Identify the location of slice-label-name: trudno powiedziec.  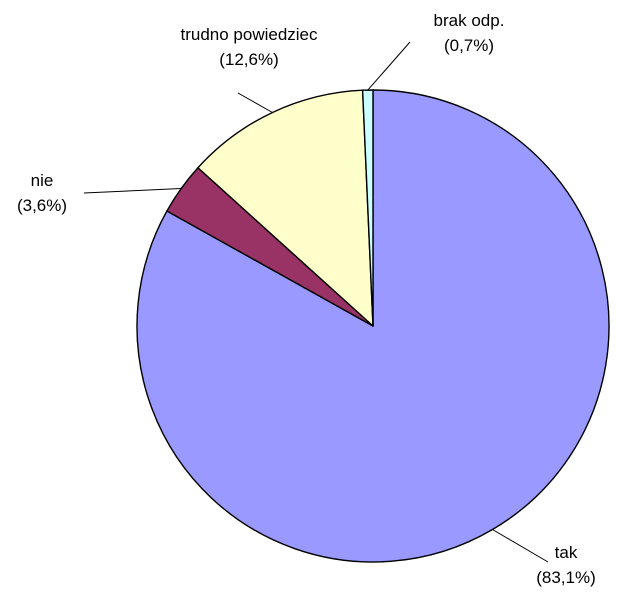
(249, 34).